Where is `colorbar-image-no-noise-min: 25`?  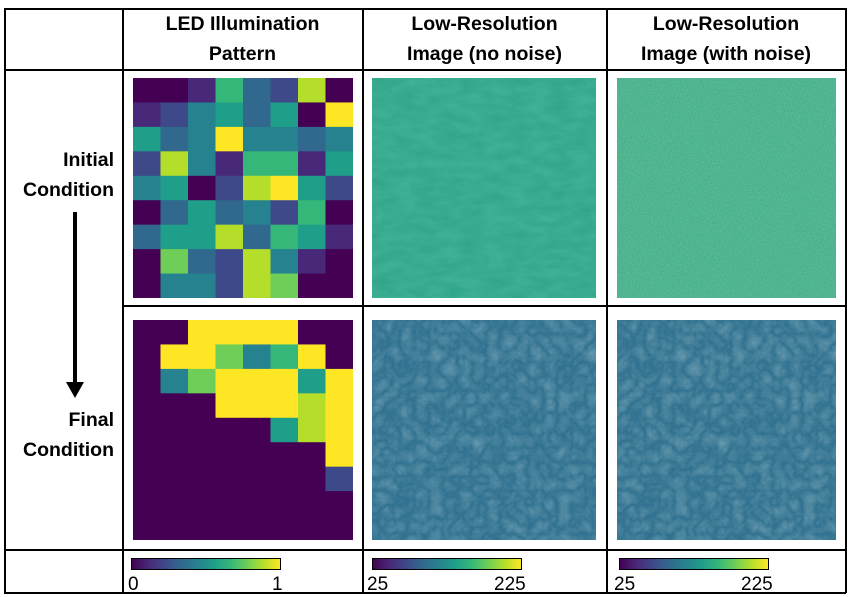 colorbar-image-no-noise-min: 25 is located at coordinates (378, 584).